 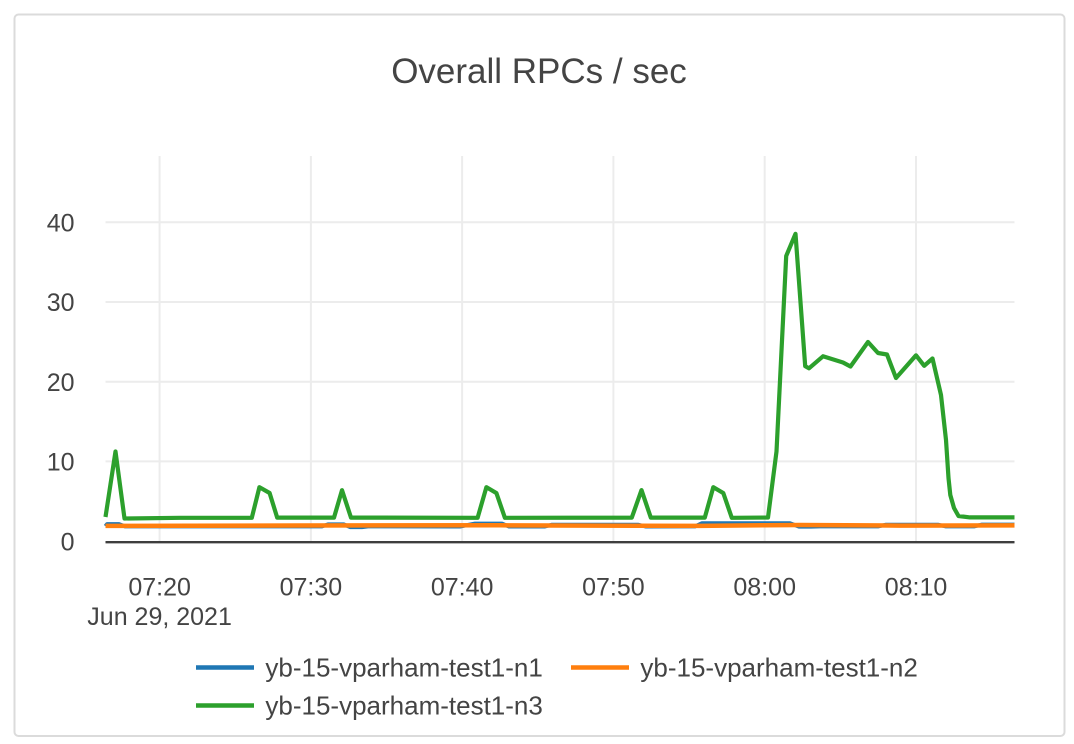 What do you see at coordinates (764, 587) in the screenshot?
I see `svg-text: 08:00` at bounding box center [764, 587].